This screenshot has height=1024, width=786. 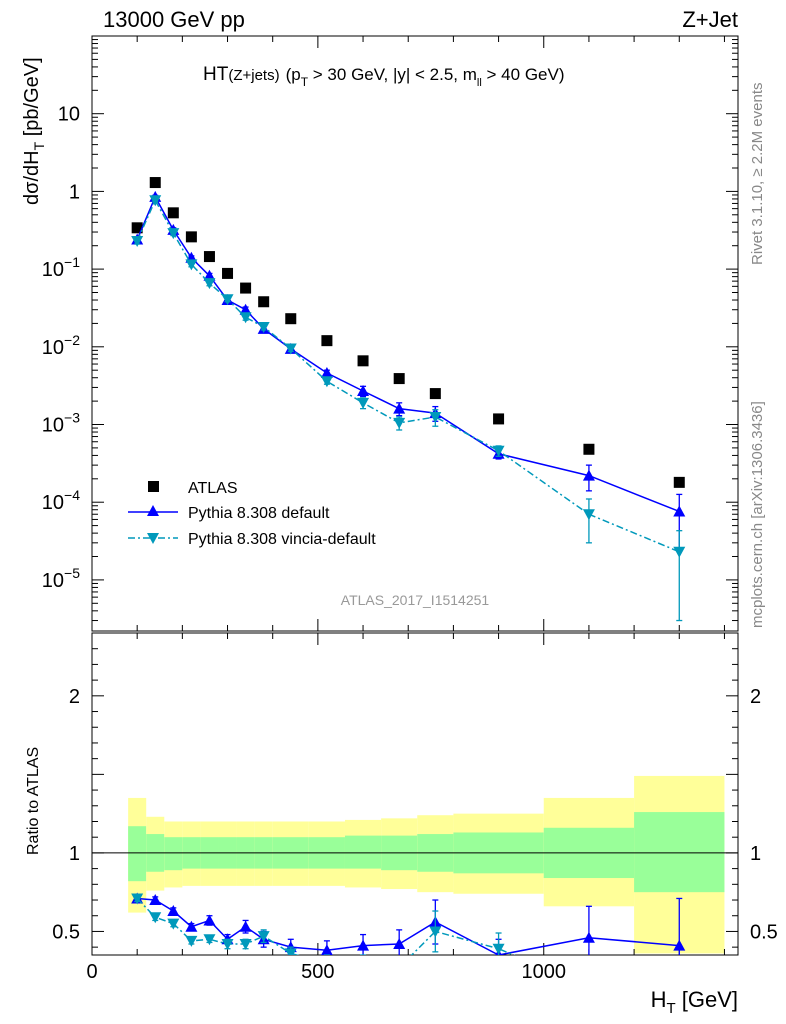 I want to click on legend-marker-default, so click(x=153, y=510).